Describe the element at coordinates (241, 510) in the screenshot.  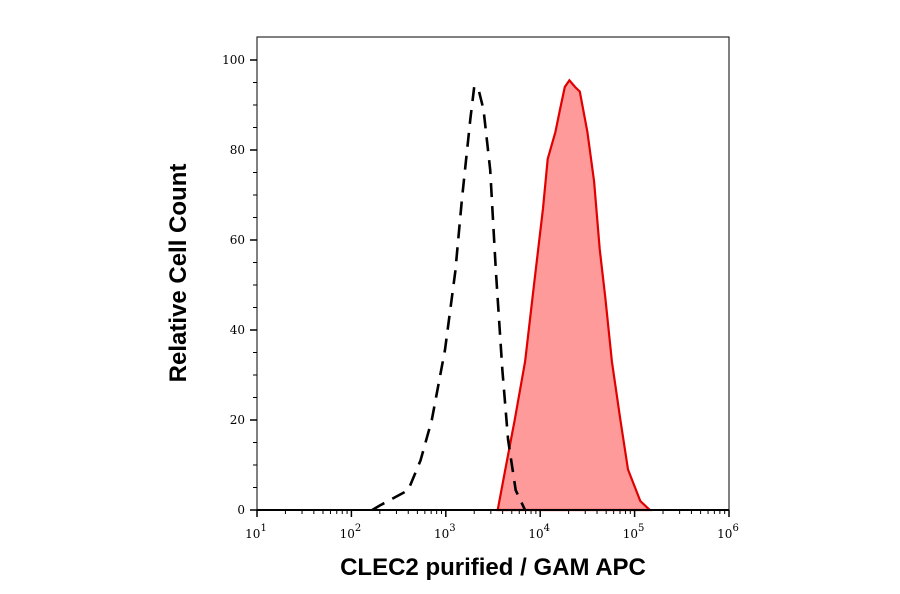
I see `y-tick-label: 0` at that location.